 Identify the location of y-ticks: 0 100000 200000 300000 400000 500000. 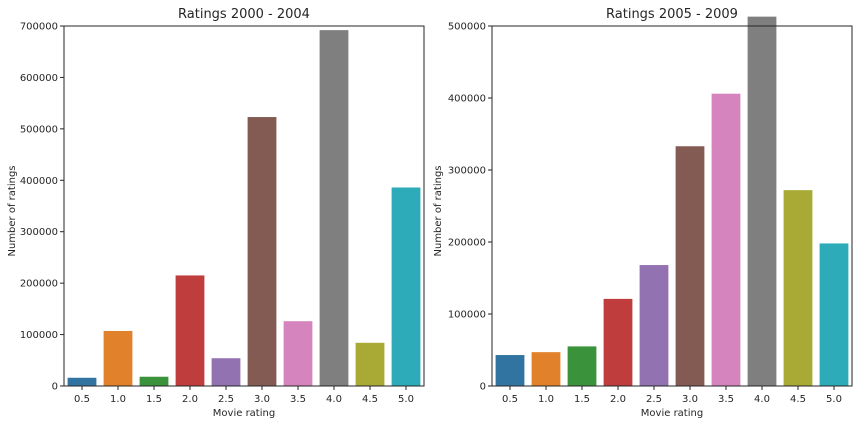
(470, 207).